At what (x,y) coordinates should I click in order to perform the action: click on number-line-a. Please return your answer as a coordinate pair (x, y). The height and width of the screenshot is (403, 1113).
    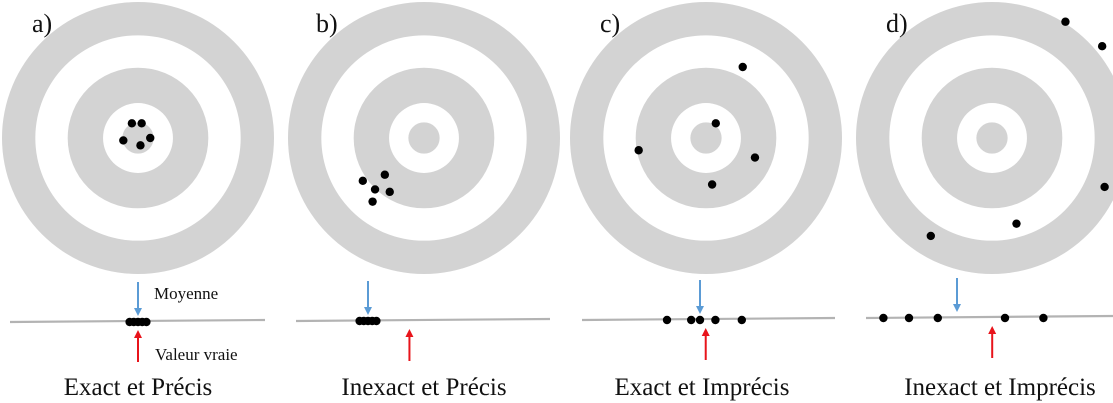
    Looking at the image, I should click on (137, 322).